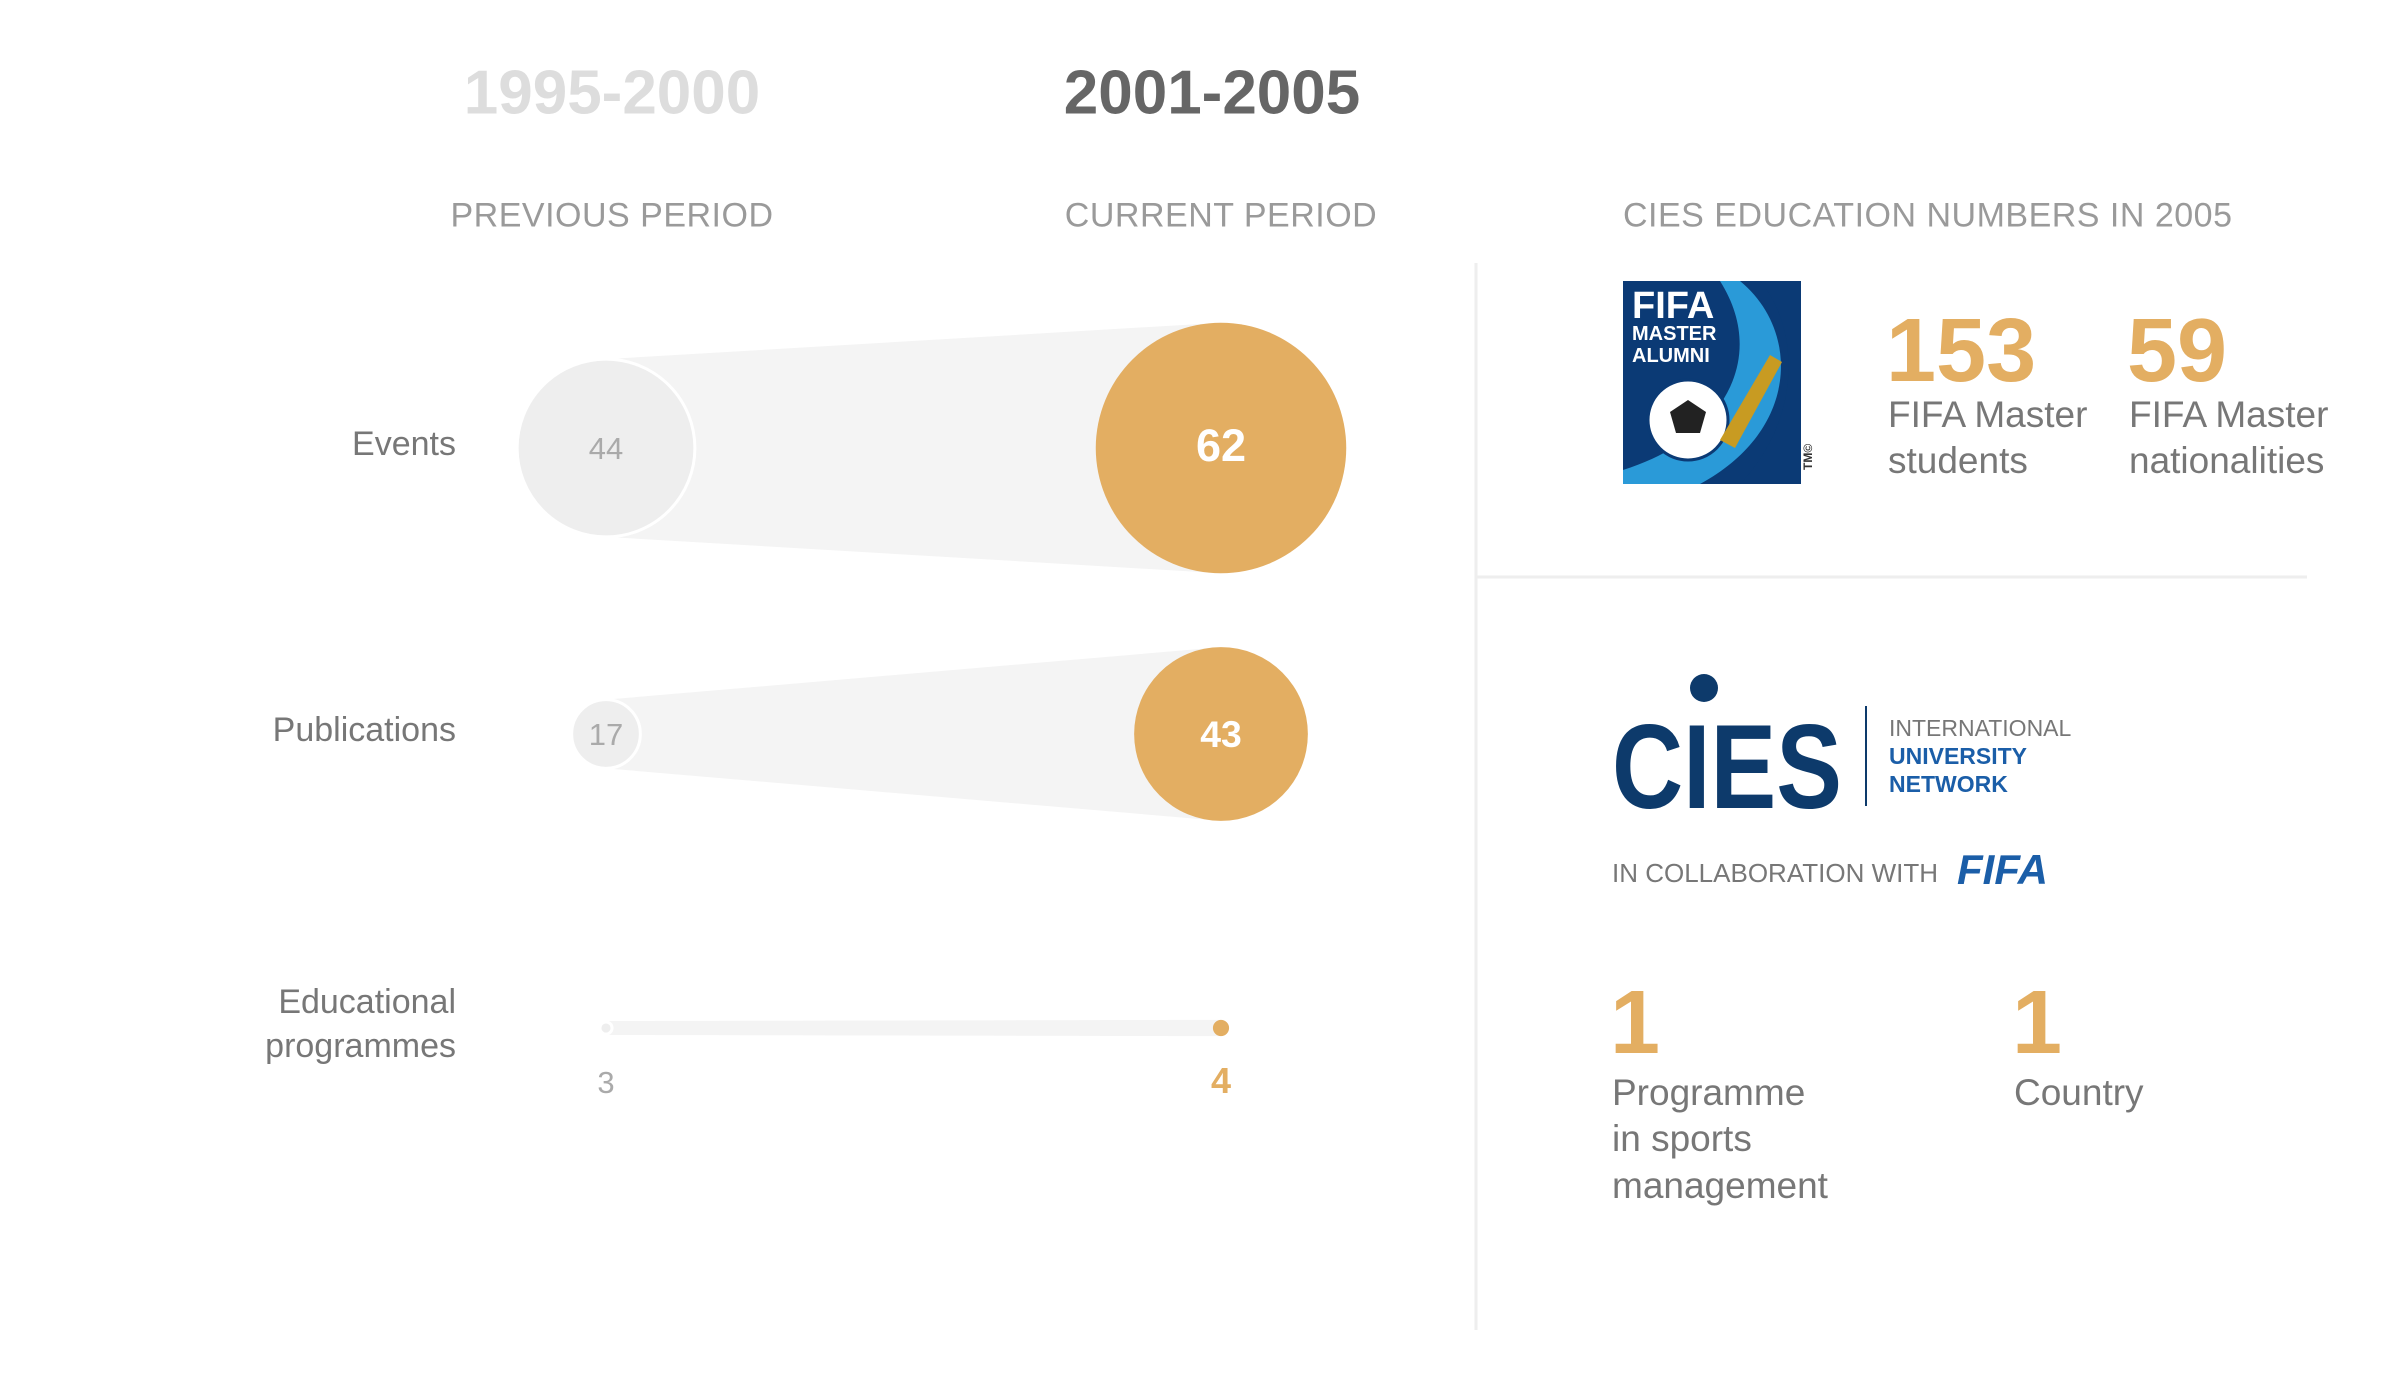 The width and height of the screenshot is (2400, 1400). What do you see at coordinates (1958, 756) in the screenshot?
I see `logo-text: UNIVERSITY` at bounding box center [1958, 756].